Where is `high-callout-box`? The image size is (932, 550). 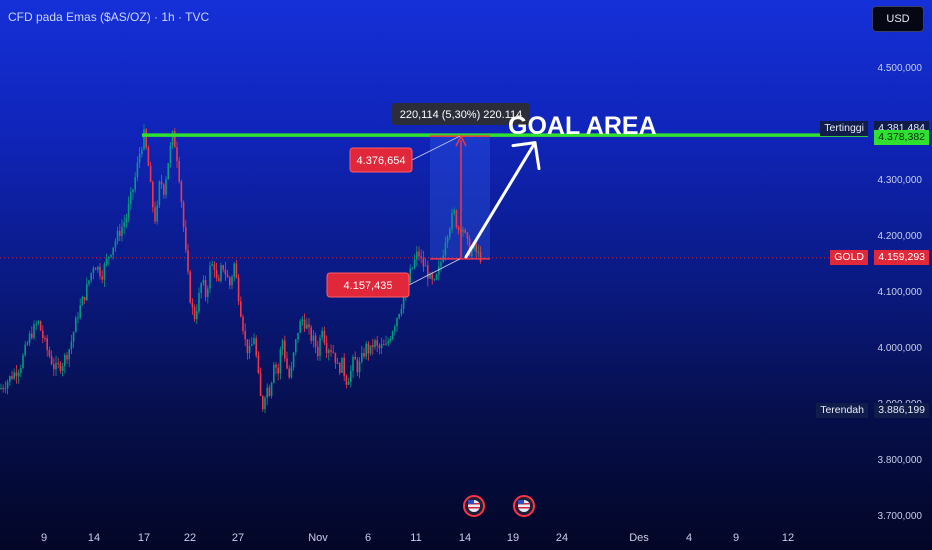
high-callout-box is located at coordinates (381, 160).